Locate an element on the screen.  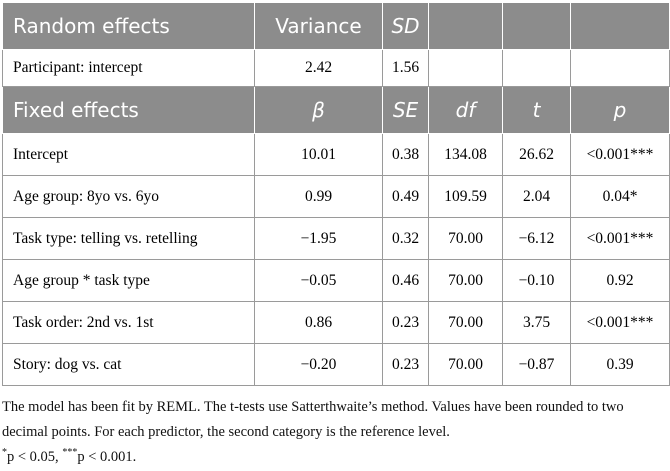
sd-value: 1.56 is located at coordinates (405, 68).